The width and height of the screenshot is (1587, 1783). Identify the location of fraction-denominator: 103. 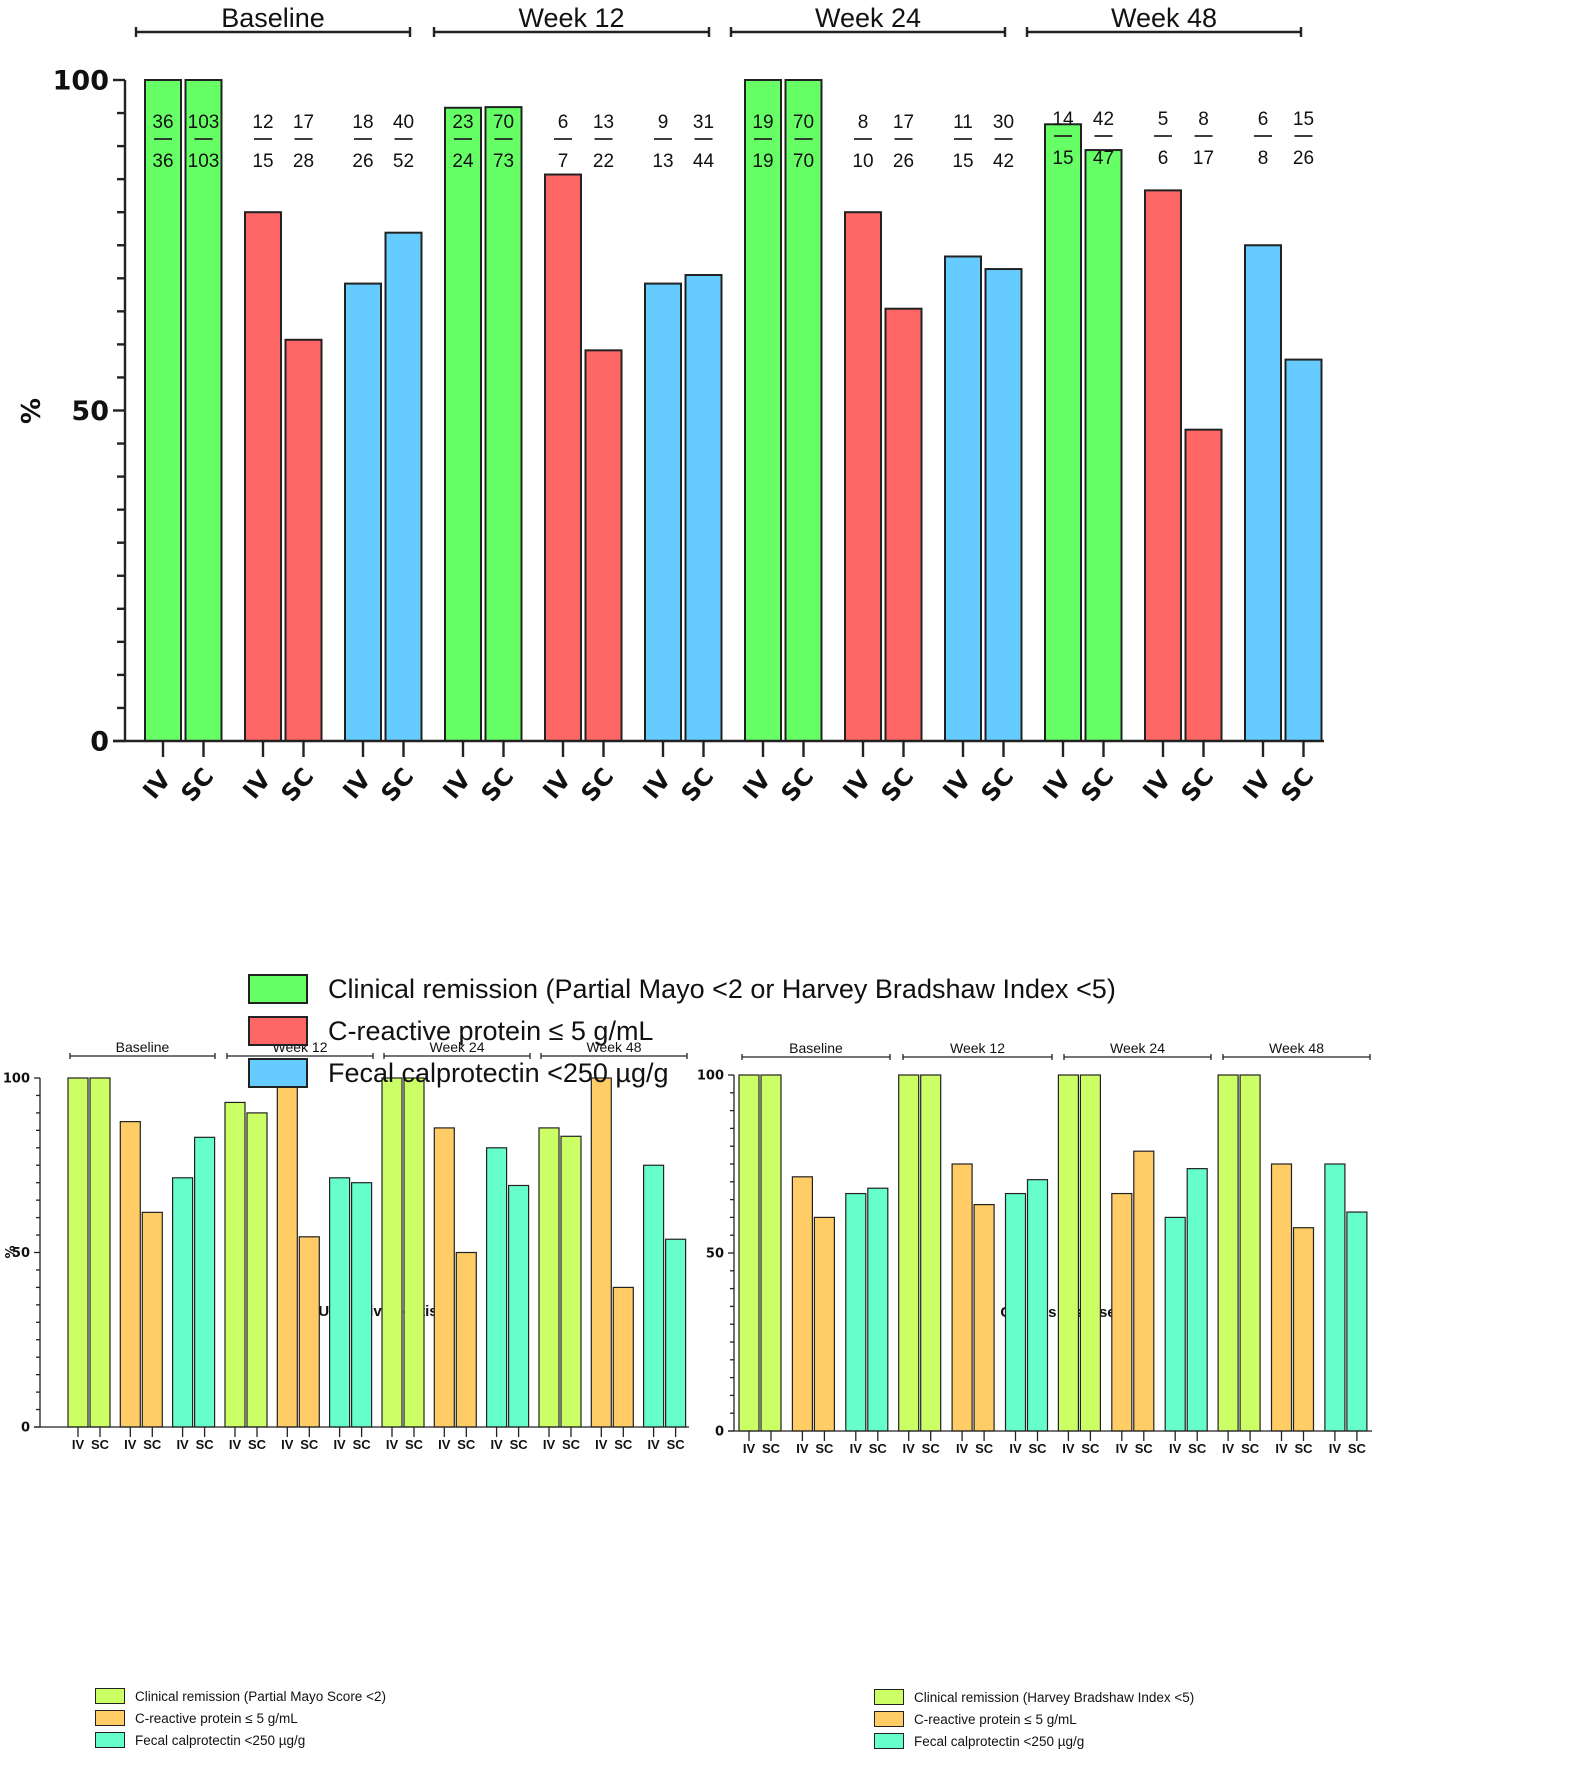
(204, 161).